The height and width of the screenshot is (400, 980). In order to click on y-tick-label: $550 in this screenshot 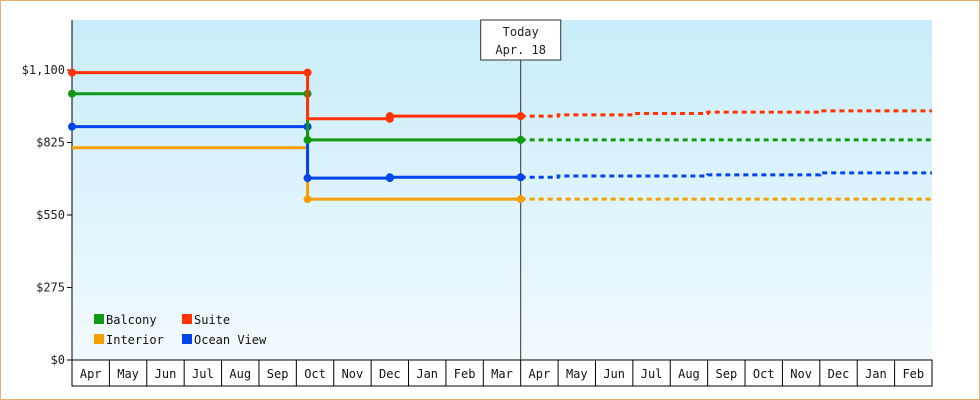, I will do `click(50, 215)`.